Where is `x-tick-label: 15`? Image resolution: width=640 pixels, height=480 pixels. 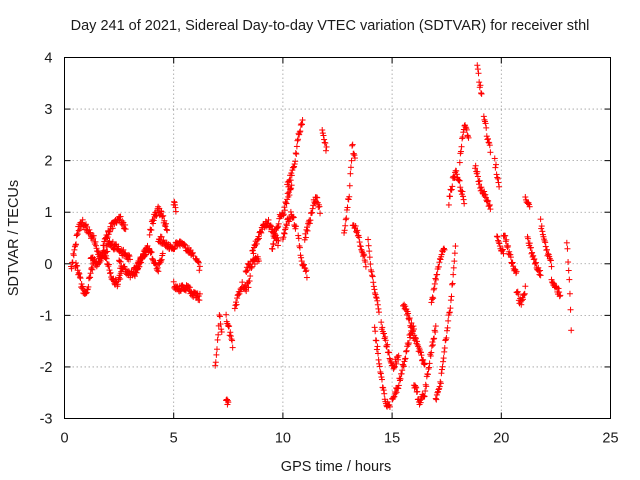
x-tick-label: 15 is located at coordinates (392, 439).